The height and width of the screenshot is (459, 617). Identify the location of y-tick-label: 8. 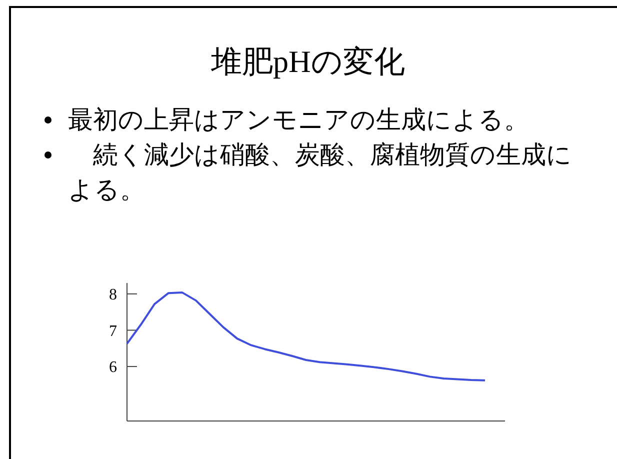
(113, 295).